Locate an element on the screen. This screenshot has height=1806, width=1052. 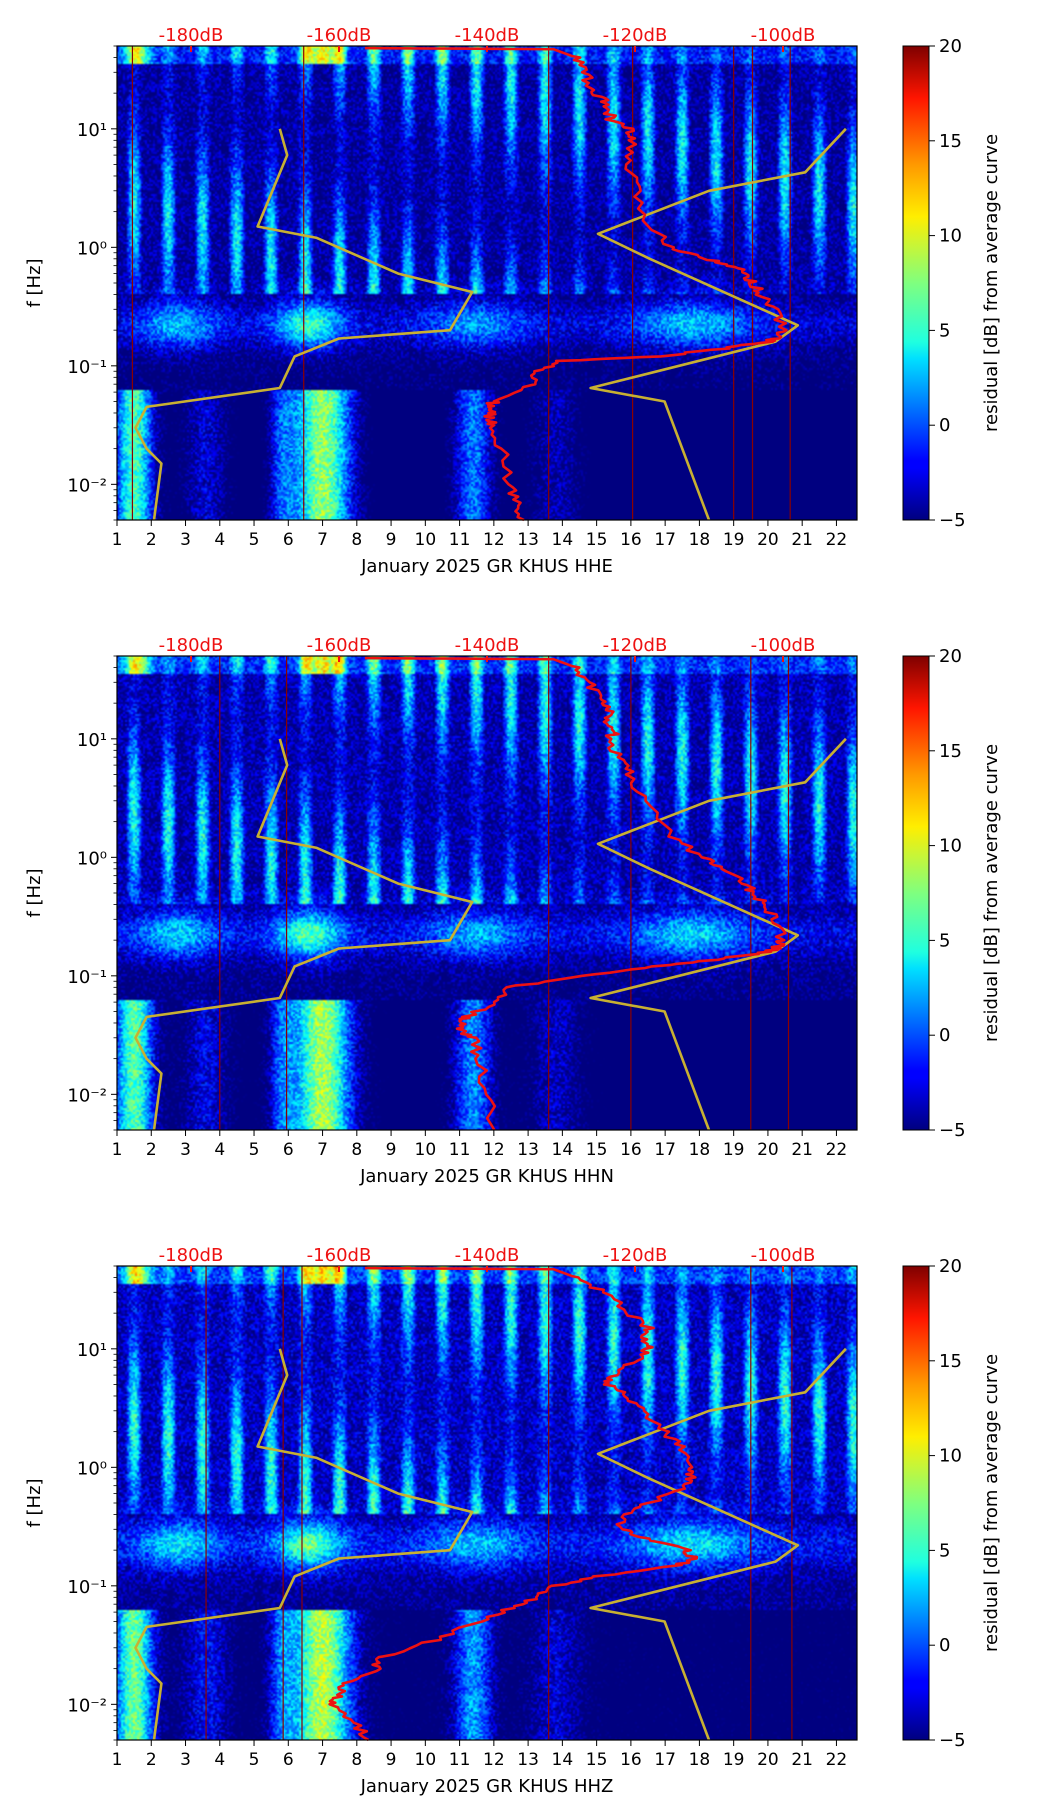
colorbar-tick-label: 5 is located at coordinates (944, 1550).